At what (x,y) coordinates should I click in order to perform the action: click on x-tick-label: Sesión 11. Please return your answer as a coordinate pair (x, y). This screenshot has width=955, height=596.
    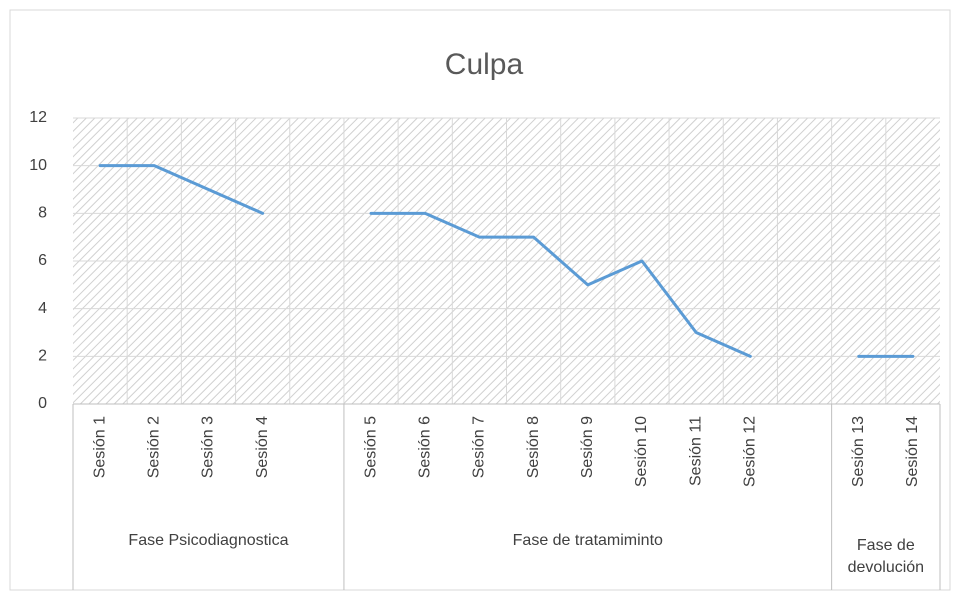
    Looking at the image, I should click on (695, 451).